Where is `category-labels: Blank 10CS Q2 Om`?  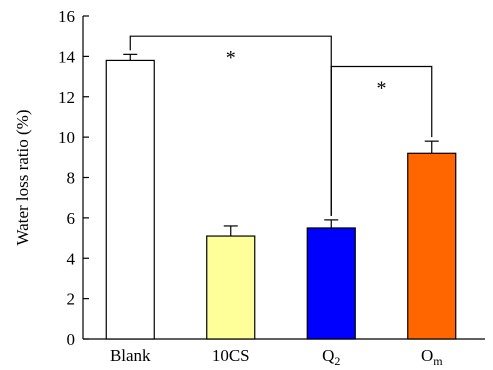
category-labels: Blank 10CS Q2 Om is located at coordinates (276, 357).